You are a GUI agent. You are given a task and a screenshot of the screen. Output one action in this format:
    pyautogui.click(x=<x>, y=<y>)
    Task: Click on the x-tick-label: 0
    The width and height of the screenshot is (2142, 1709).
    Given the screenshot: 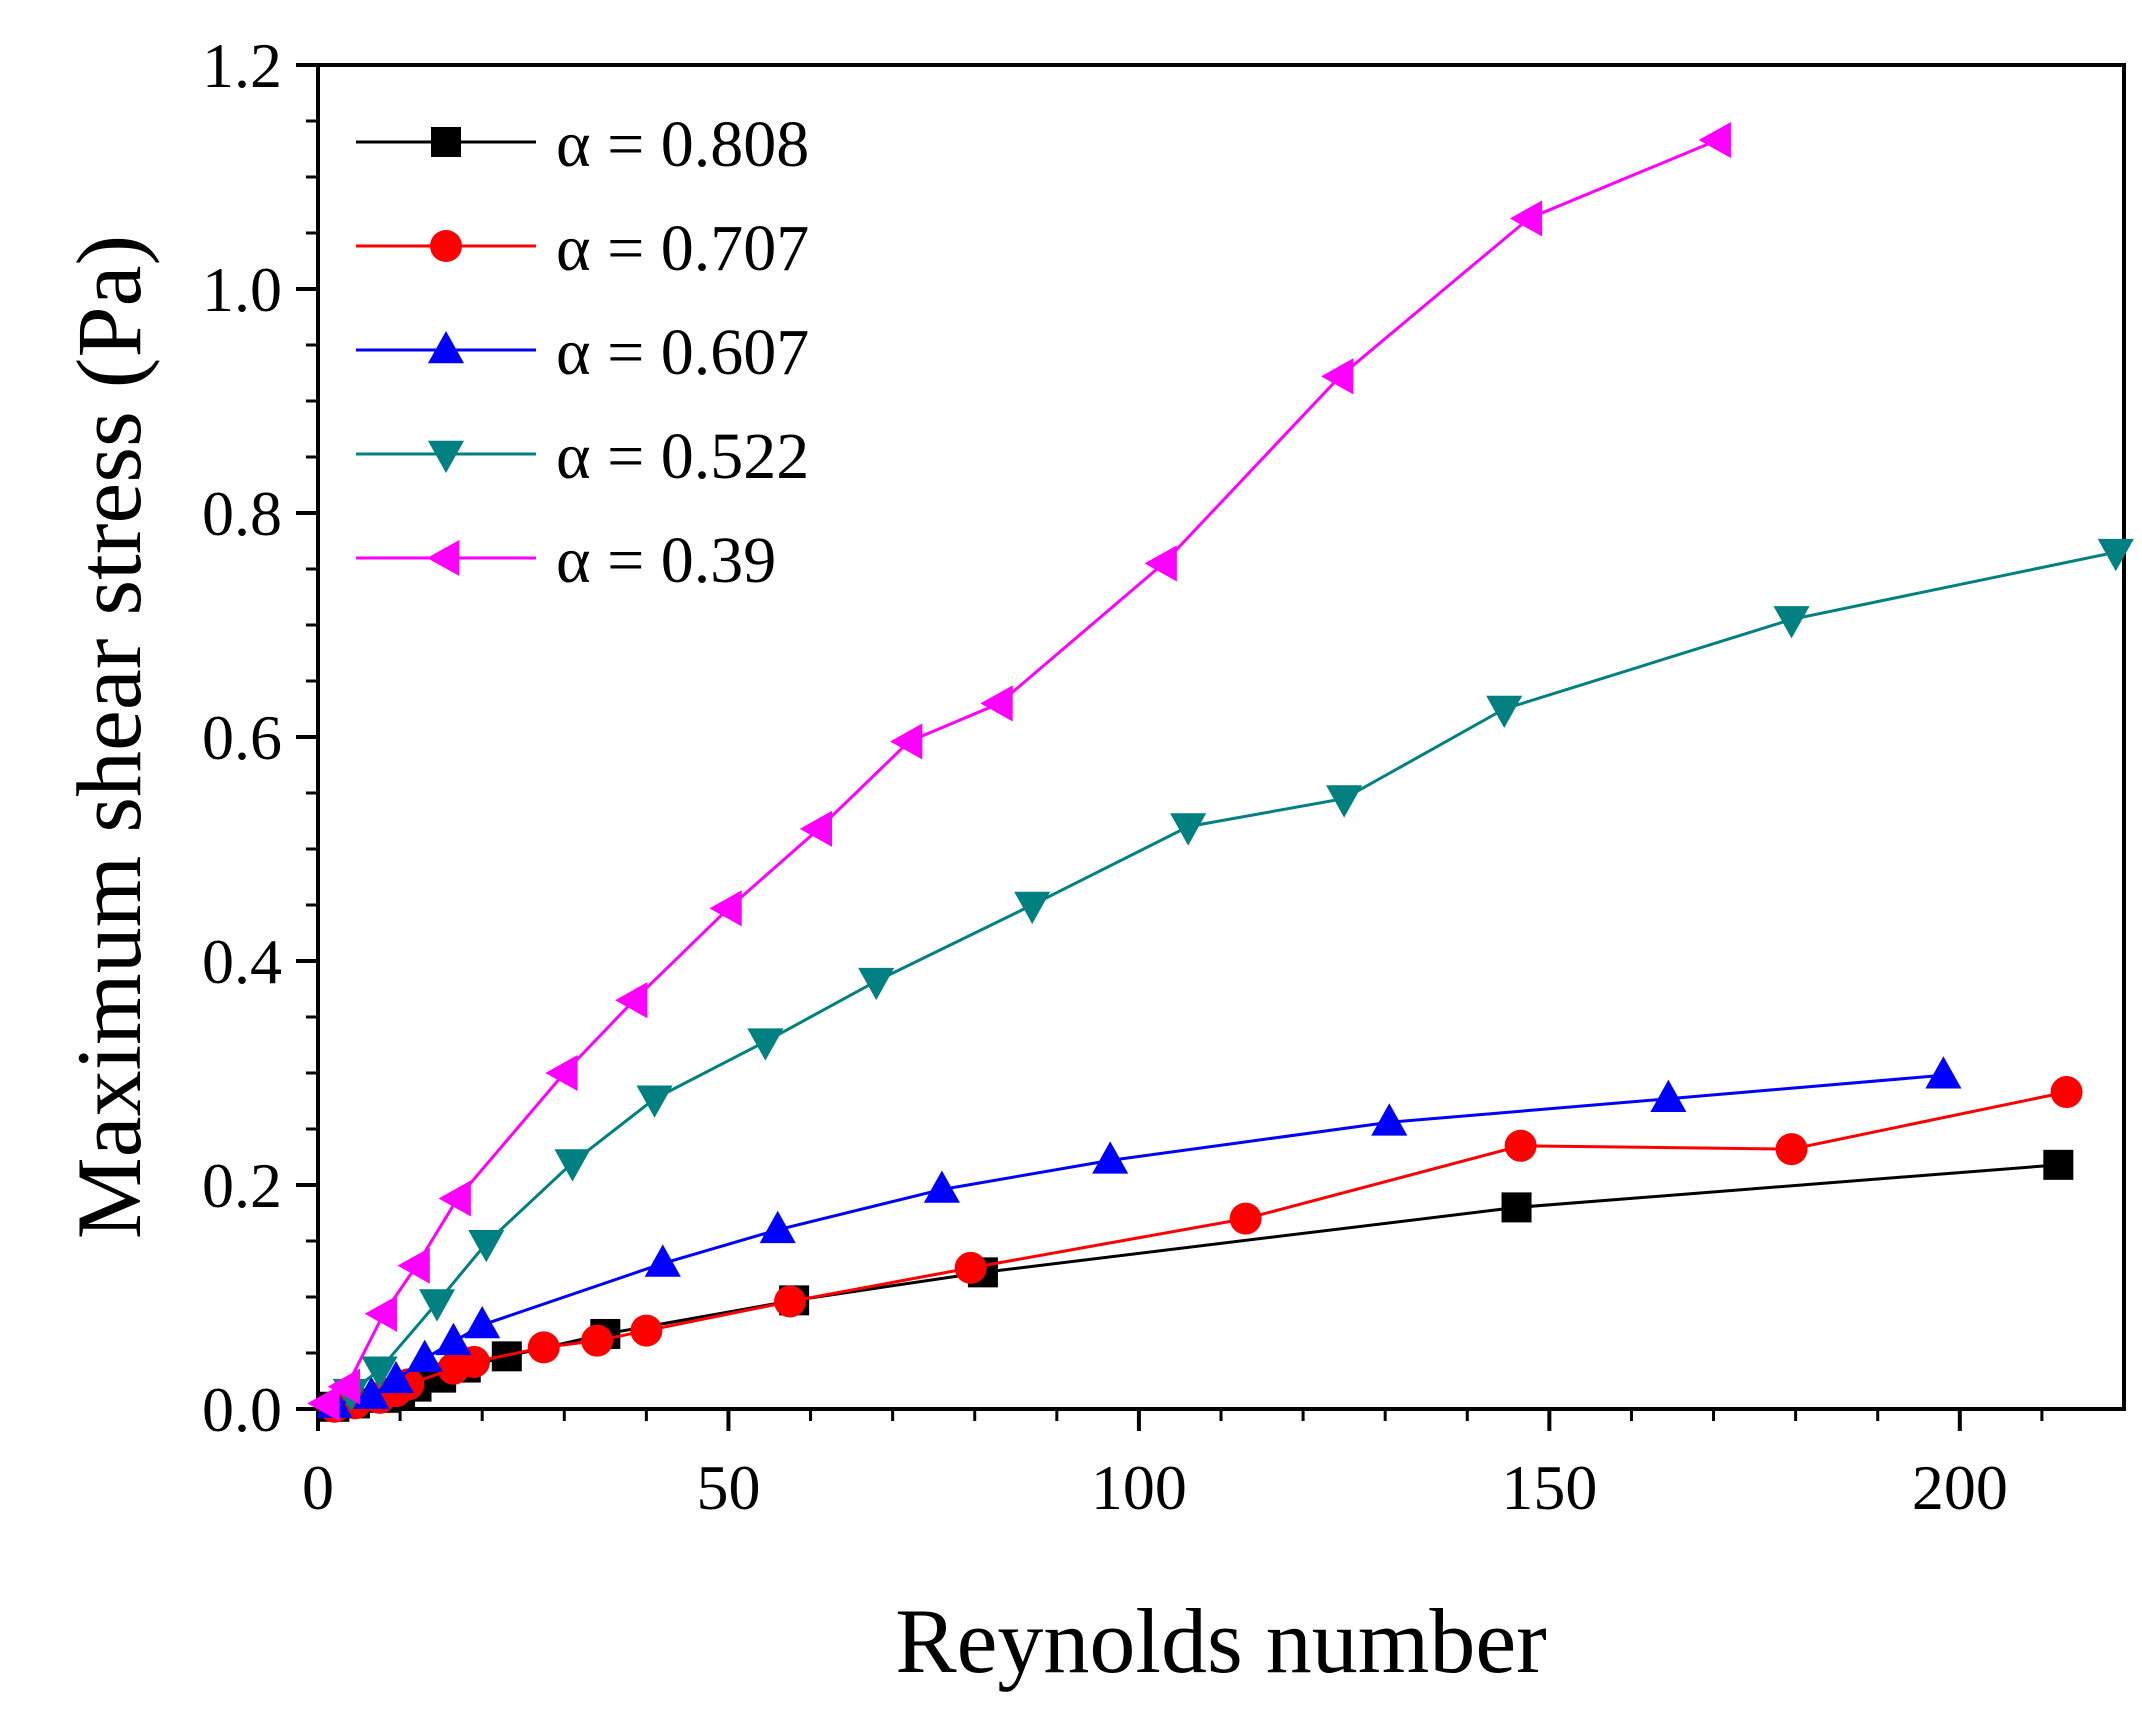 What is the action you would take?
    pyautogui.click(x=318, y=1487)
    